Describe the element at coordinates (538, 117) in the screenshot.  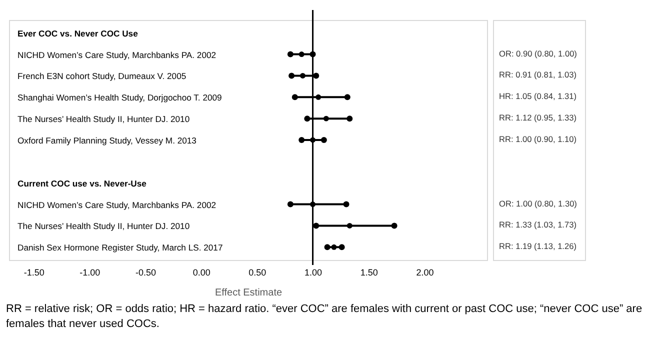
I see `data-label: RR: 1.12 (0.95, 1.33)` at that location.